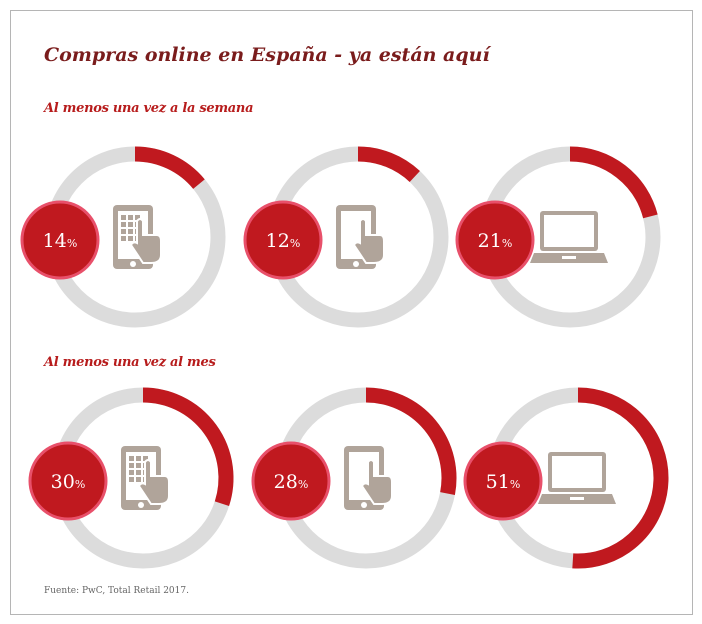 This screenshot has width=702, height=624. I want to click on source-note: Fuente: PwC, Total Retail 2017., so click(116, 591).